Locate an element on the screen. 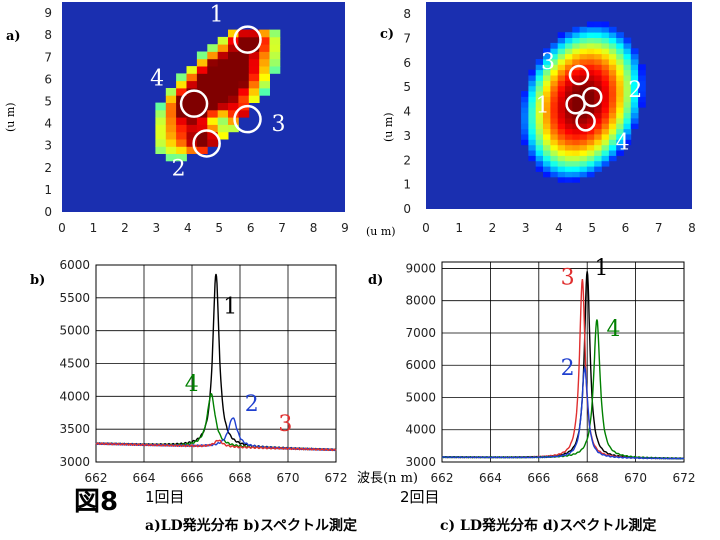 Image resolution: width=720 pixels, height=540 pixels. x-tick-label: 4 is located at coordinates (559, 228).